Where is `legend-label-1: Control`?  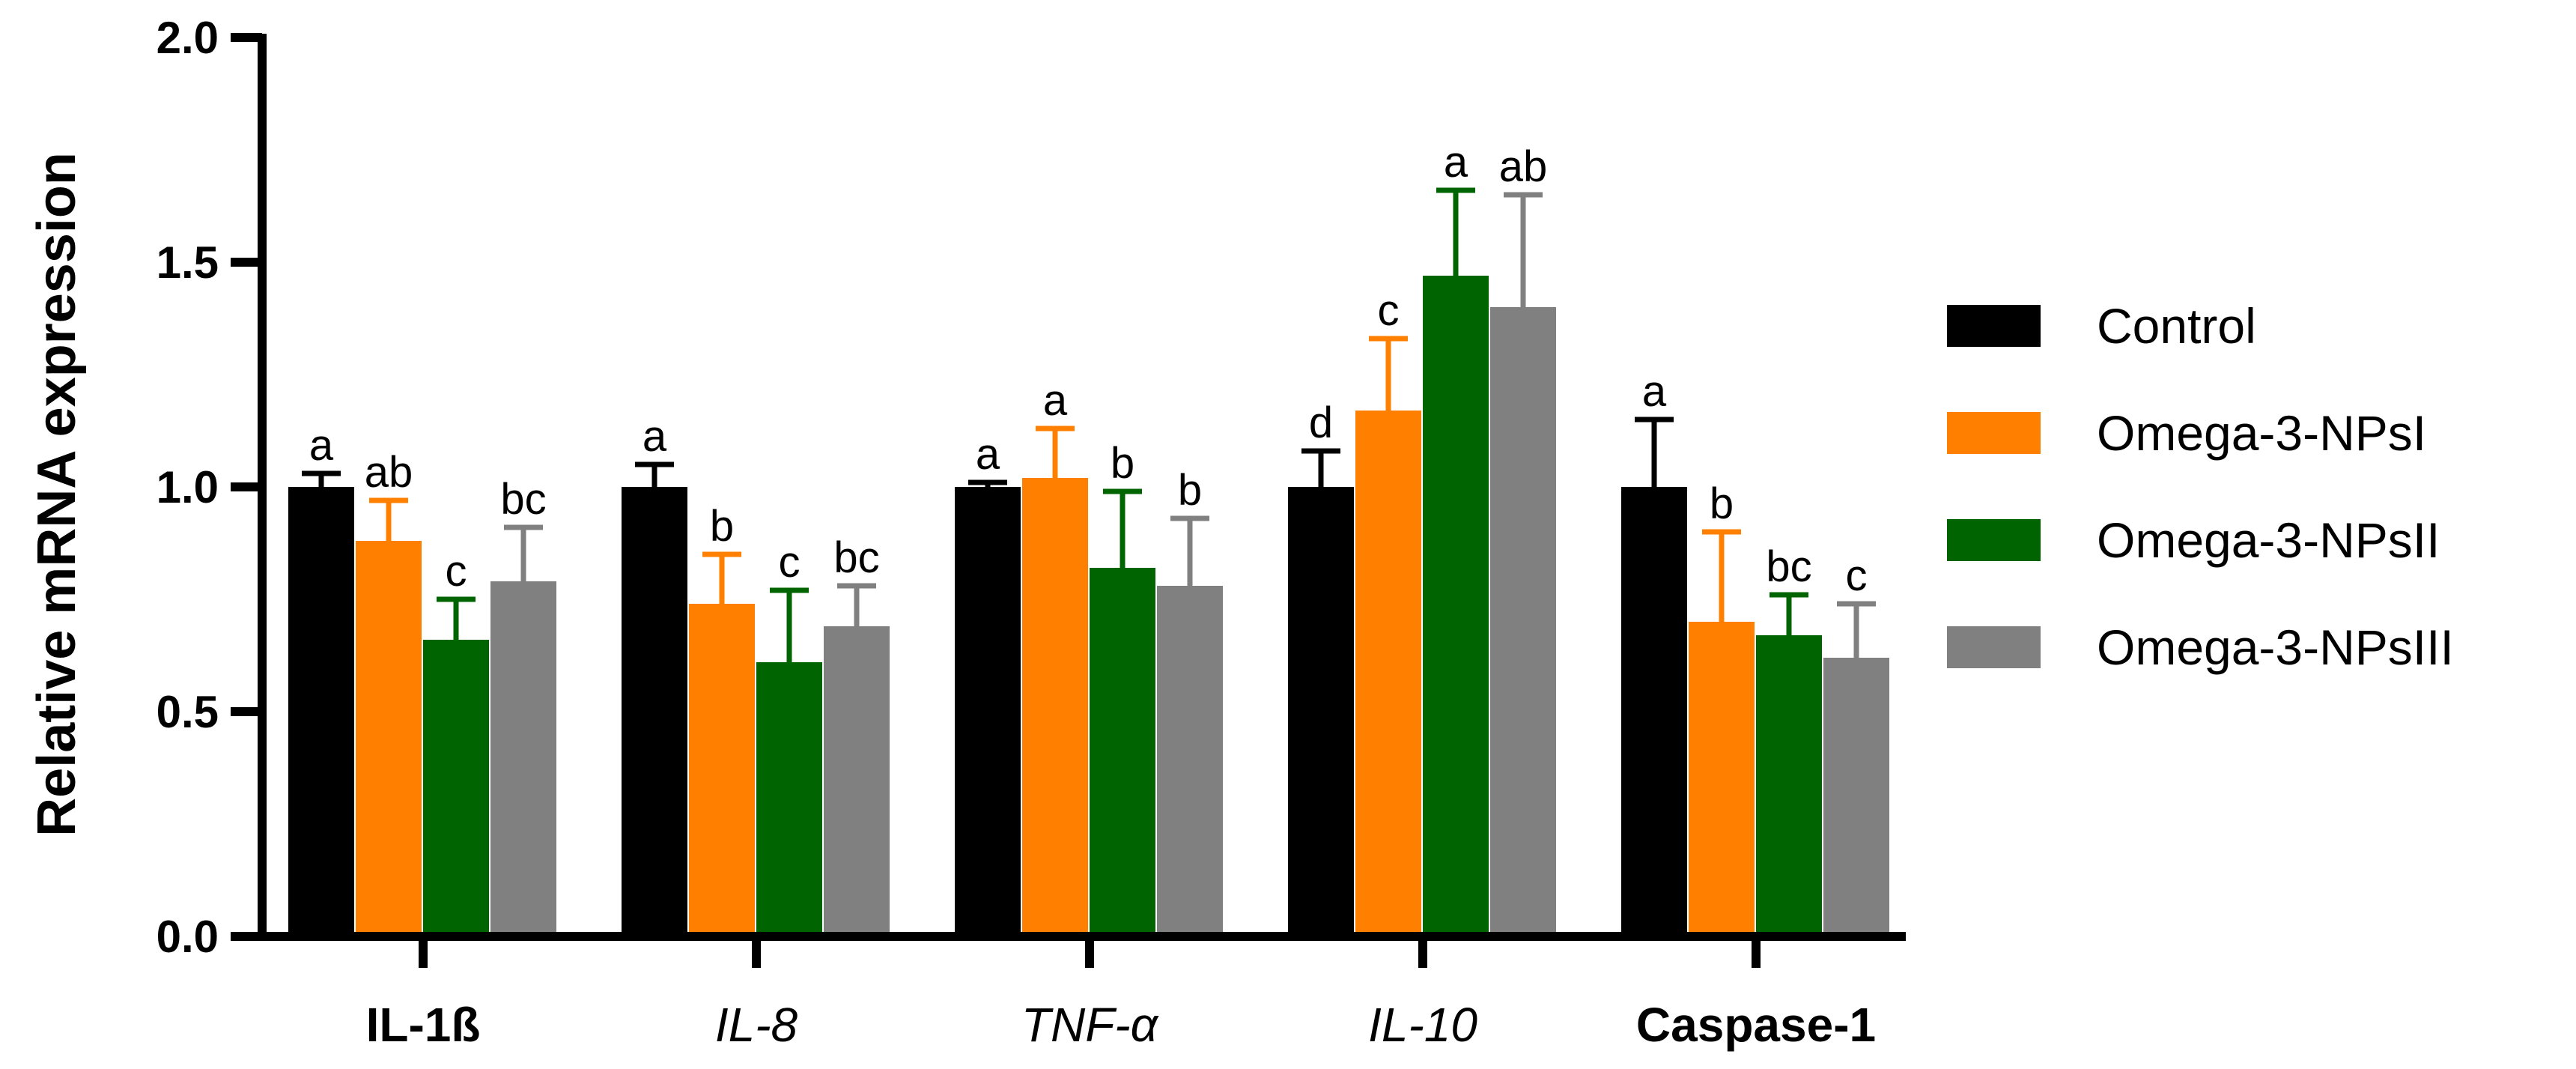
legend-label-1: Control is located at coordinates (2176, 326).